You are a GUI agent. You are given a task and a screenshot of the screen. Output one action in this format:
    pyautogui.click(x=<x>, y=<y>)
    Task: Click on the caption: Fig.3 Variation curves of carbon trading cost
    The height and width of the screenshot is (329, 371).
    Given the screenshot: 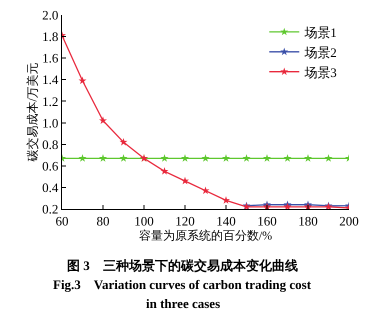 What is the action you would take?
    pyautogui.click(x=182, y=284)
    